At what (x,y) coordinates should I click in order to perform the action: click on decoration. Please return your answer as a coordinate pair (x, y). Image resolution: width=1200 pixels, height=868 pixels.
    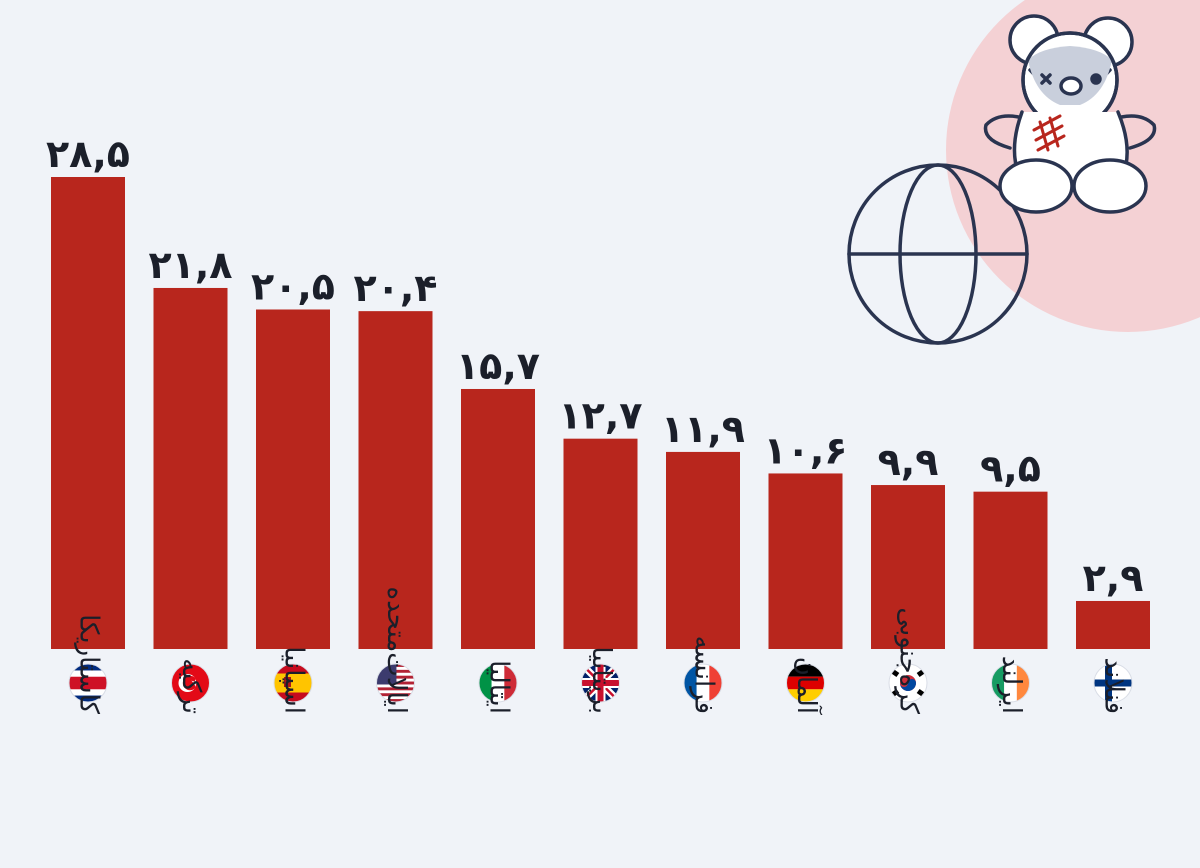
    Looking at the image, I should click on (1023, 172).